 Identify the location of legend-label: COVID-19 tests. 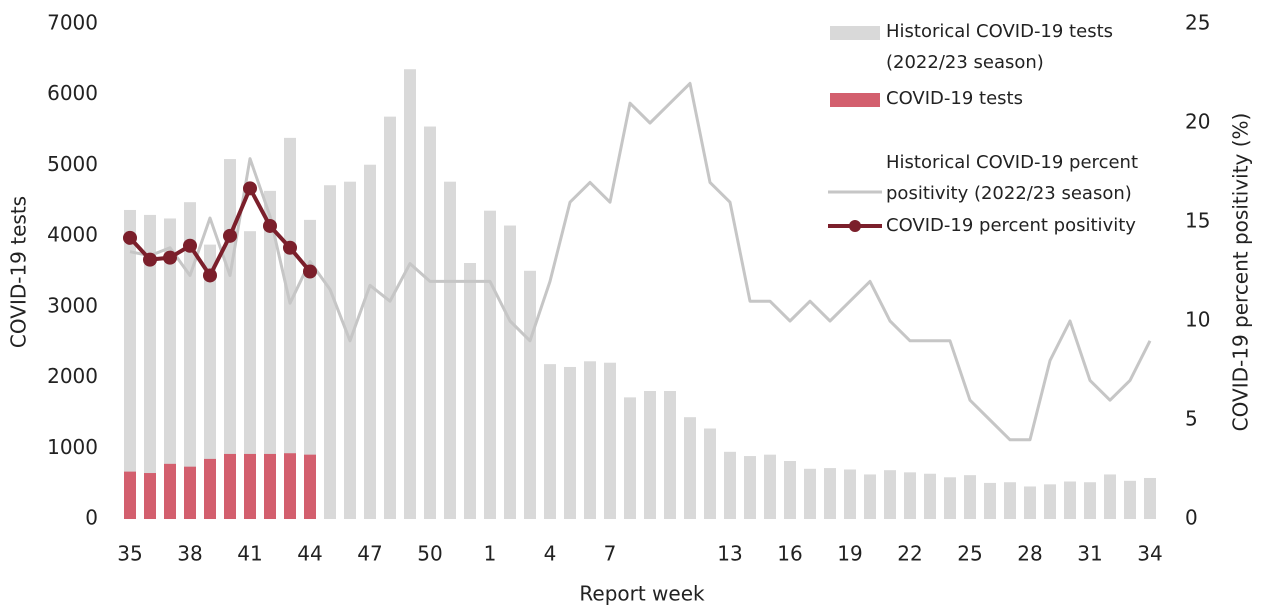
(954, 98).